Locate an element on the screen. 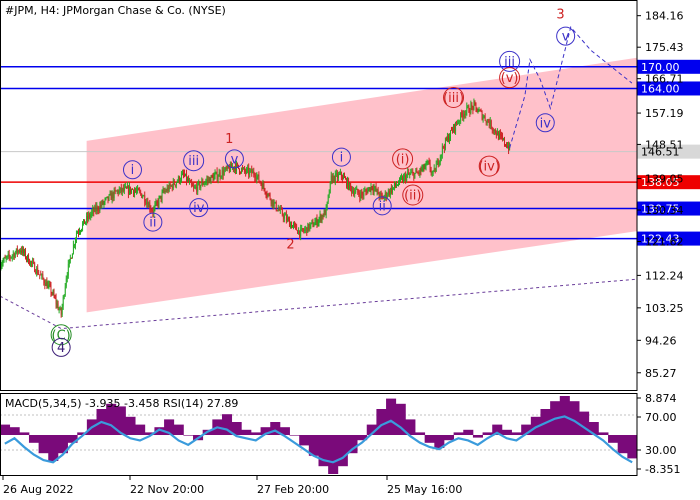 This screenshot has height=500, width=700. current-price-line: 146.51 is located at coordinates (350, 151).